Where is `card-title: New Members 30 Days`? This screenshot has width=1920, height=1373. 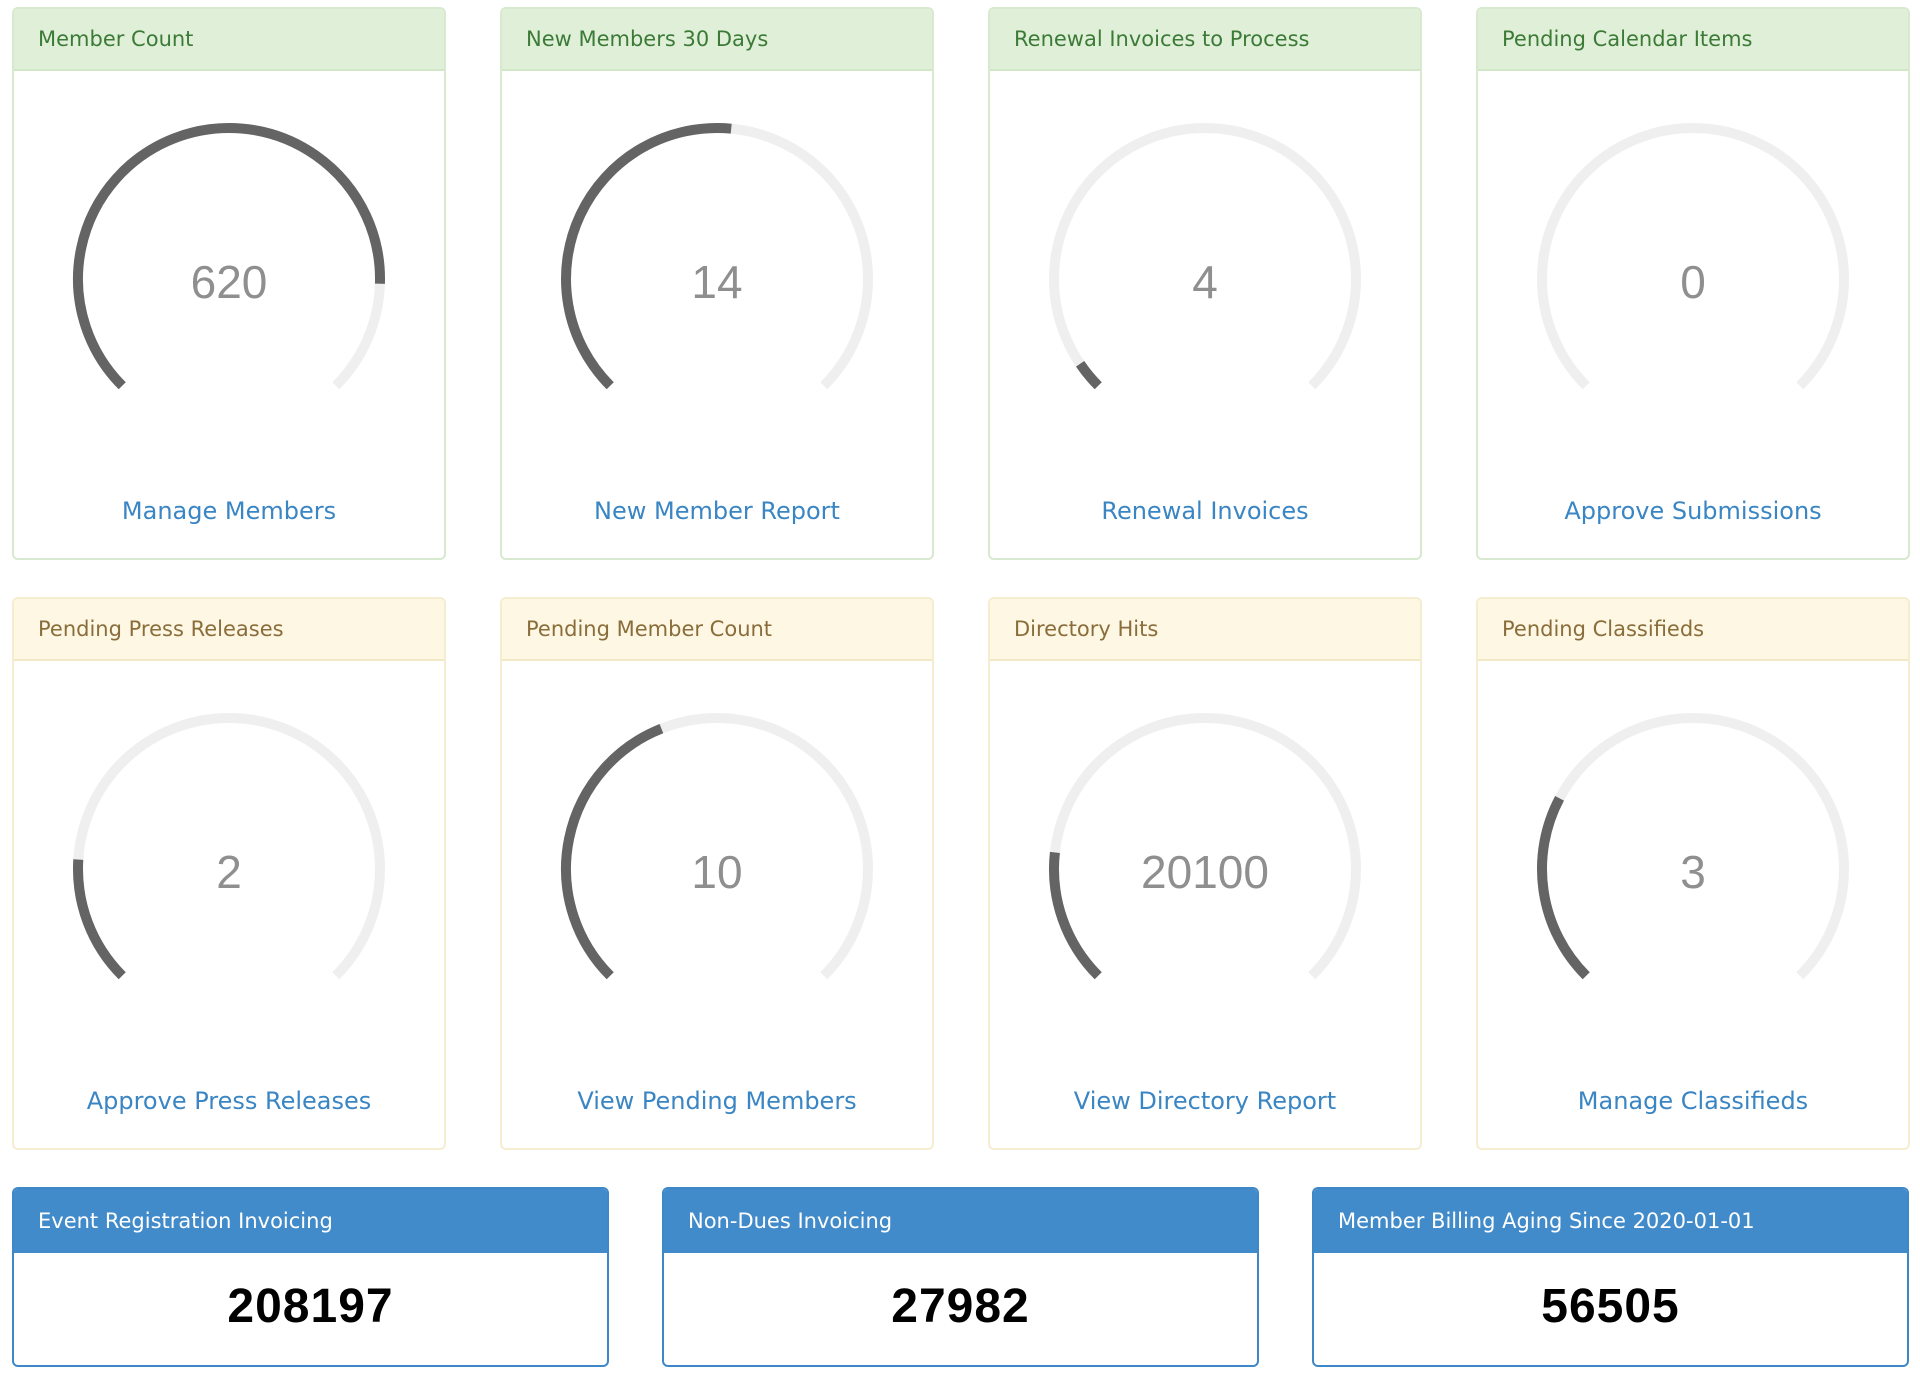
card-title: New Members 30 Days is located at coordinates (717, 40).